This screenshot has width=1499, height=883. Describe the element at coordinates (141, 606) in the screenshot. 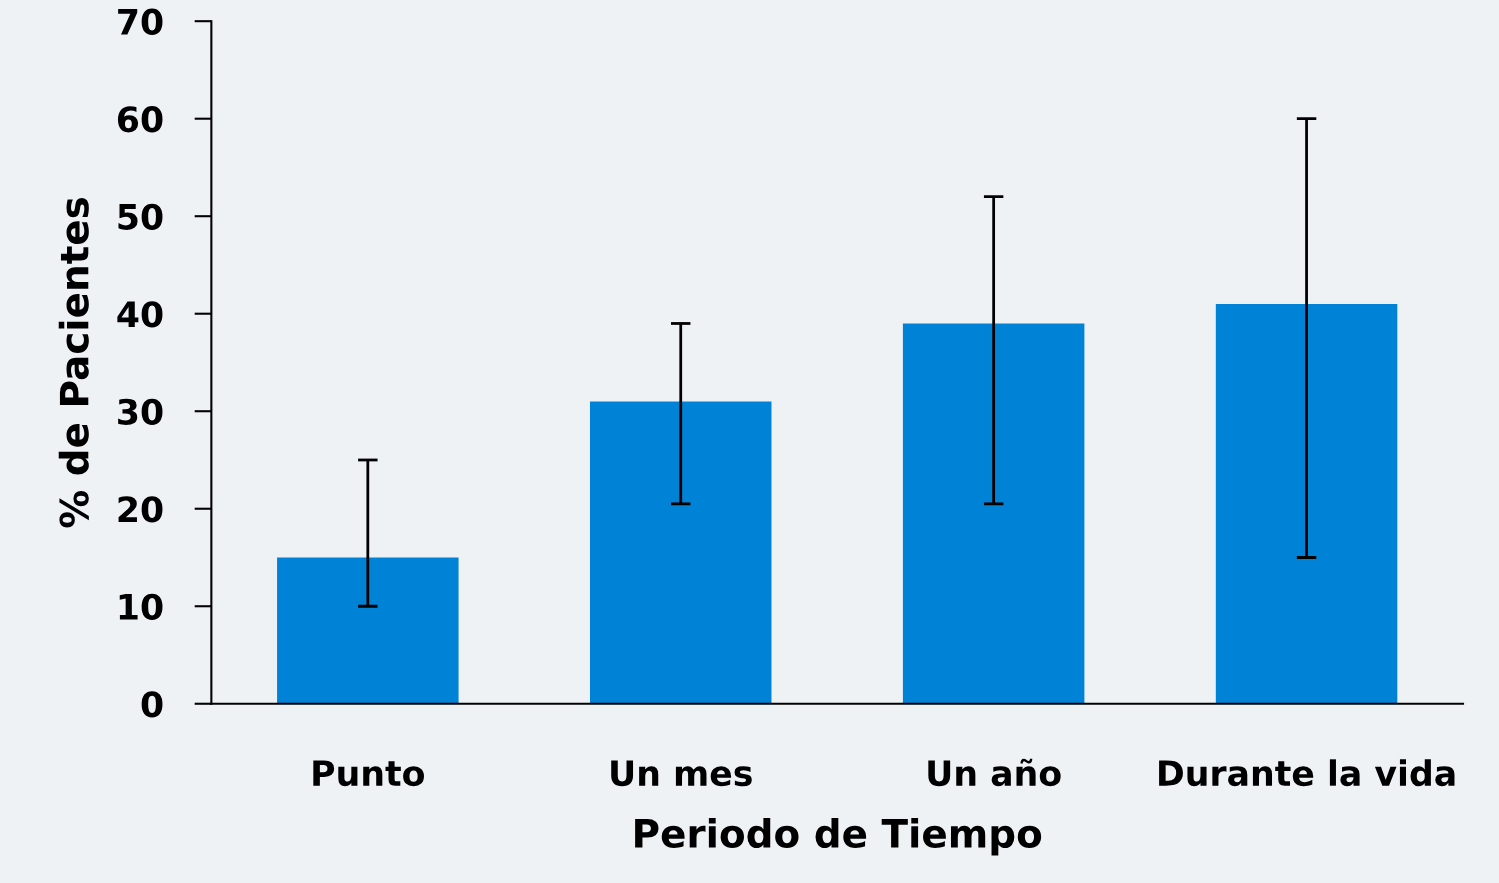

I see `y-tick-label: 10` at that location.